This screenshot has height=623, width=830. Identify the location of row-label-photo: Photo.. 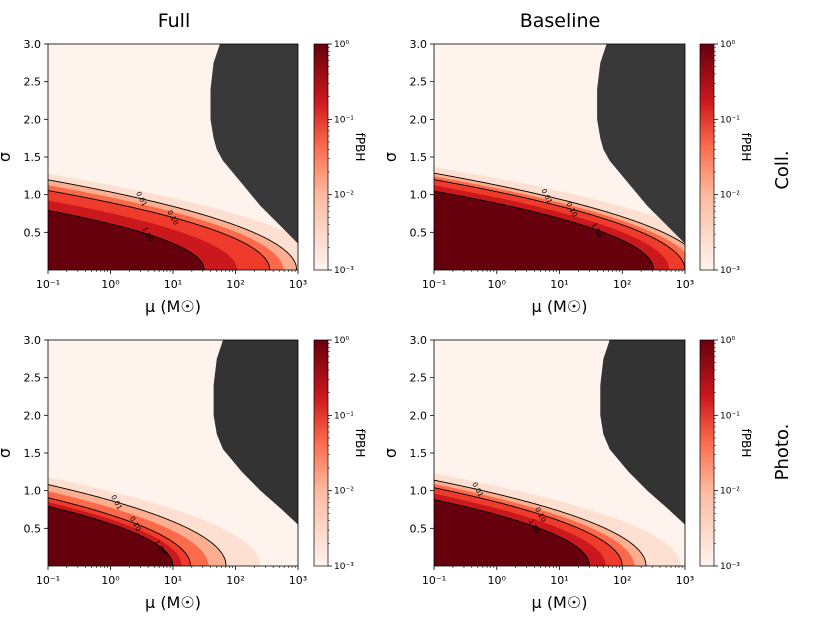
(782, 452).